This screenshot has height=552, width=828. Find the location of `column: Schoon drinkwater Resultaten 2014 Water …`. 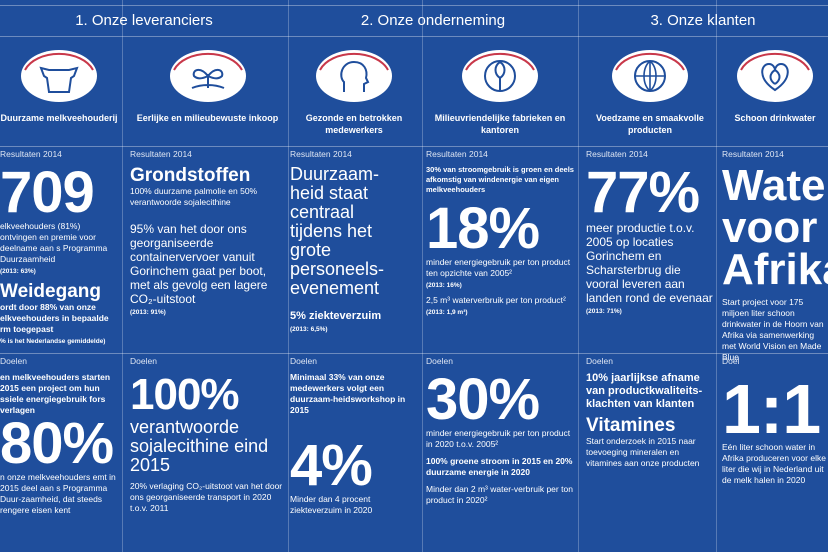

column: Schoon drinkwater Resultaten 2014 Water … is located at coordinates (775, 296).